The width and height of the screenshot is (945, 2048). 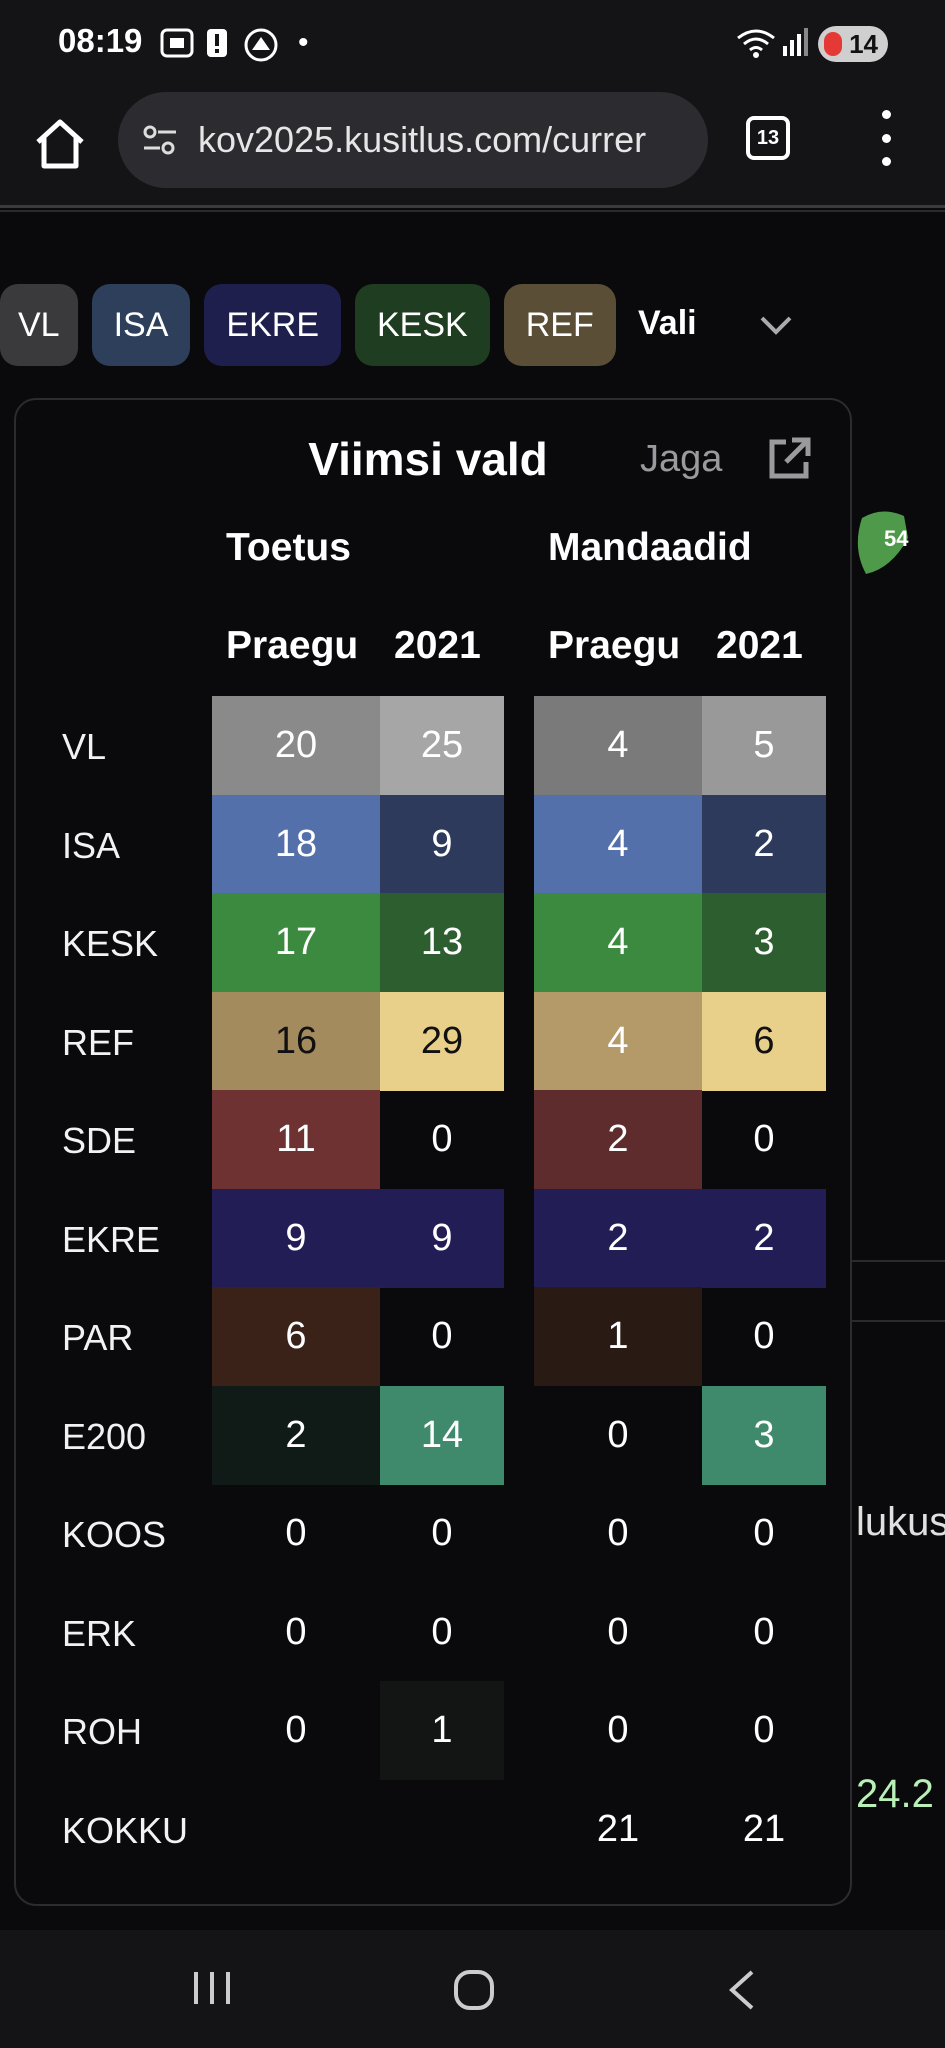 I want to click on external-link-icon, so click(x=789, y=459).